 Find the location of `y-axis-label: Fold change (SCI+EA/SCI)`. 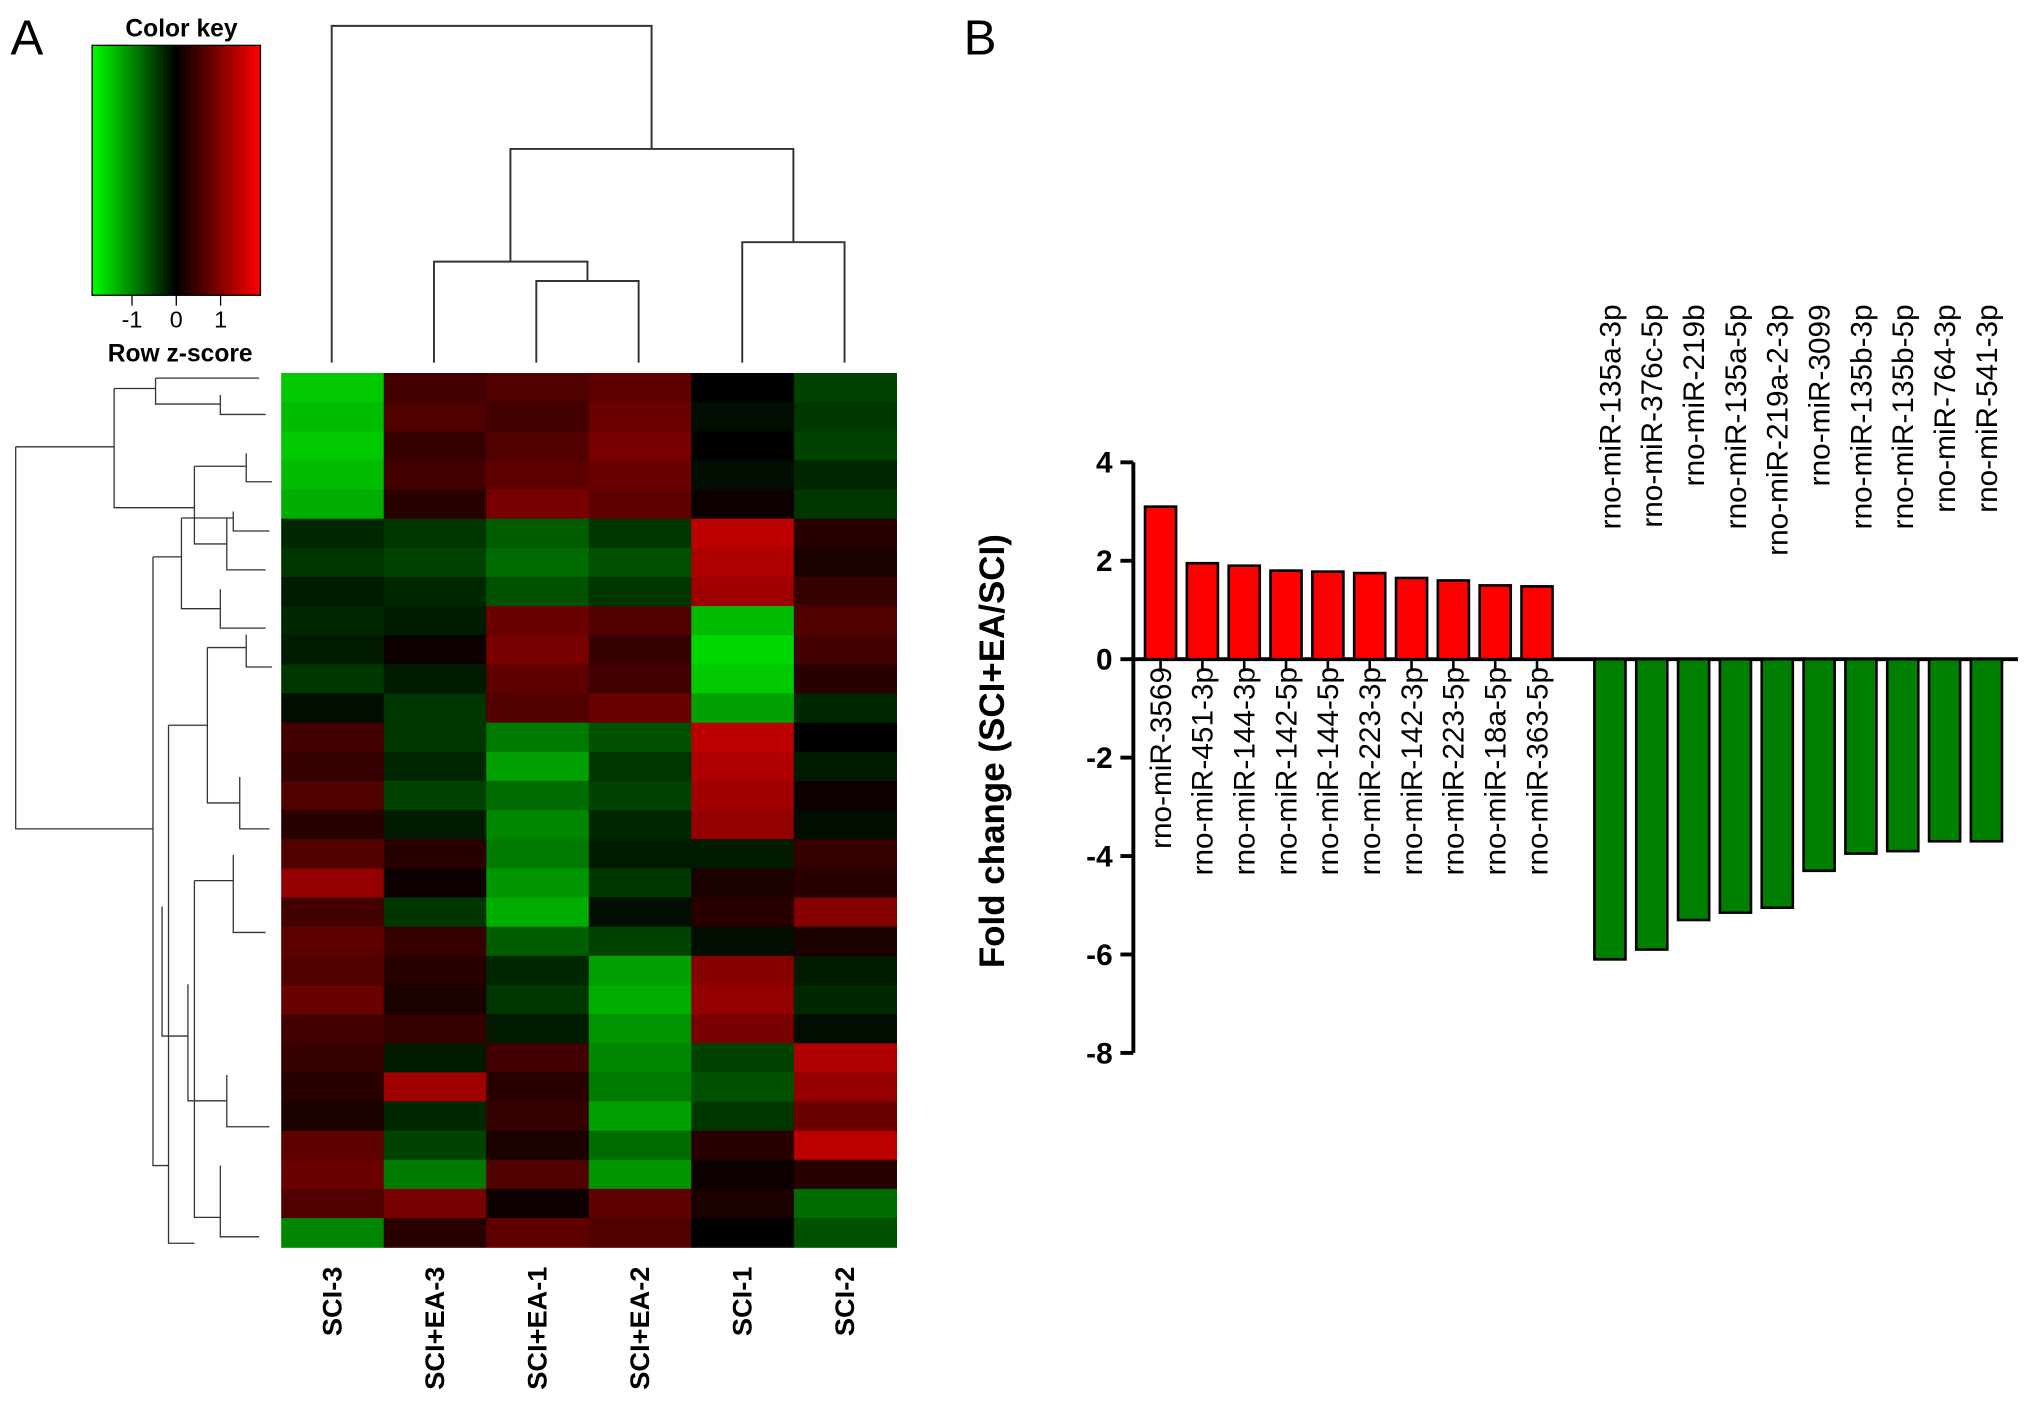

y-axis-label: Fold change (SCI+EA/SCI) is located at coordinates (992, 751).